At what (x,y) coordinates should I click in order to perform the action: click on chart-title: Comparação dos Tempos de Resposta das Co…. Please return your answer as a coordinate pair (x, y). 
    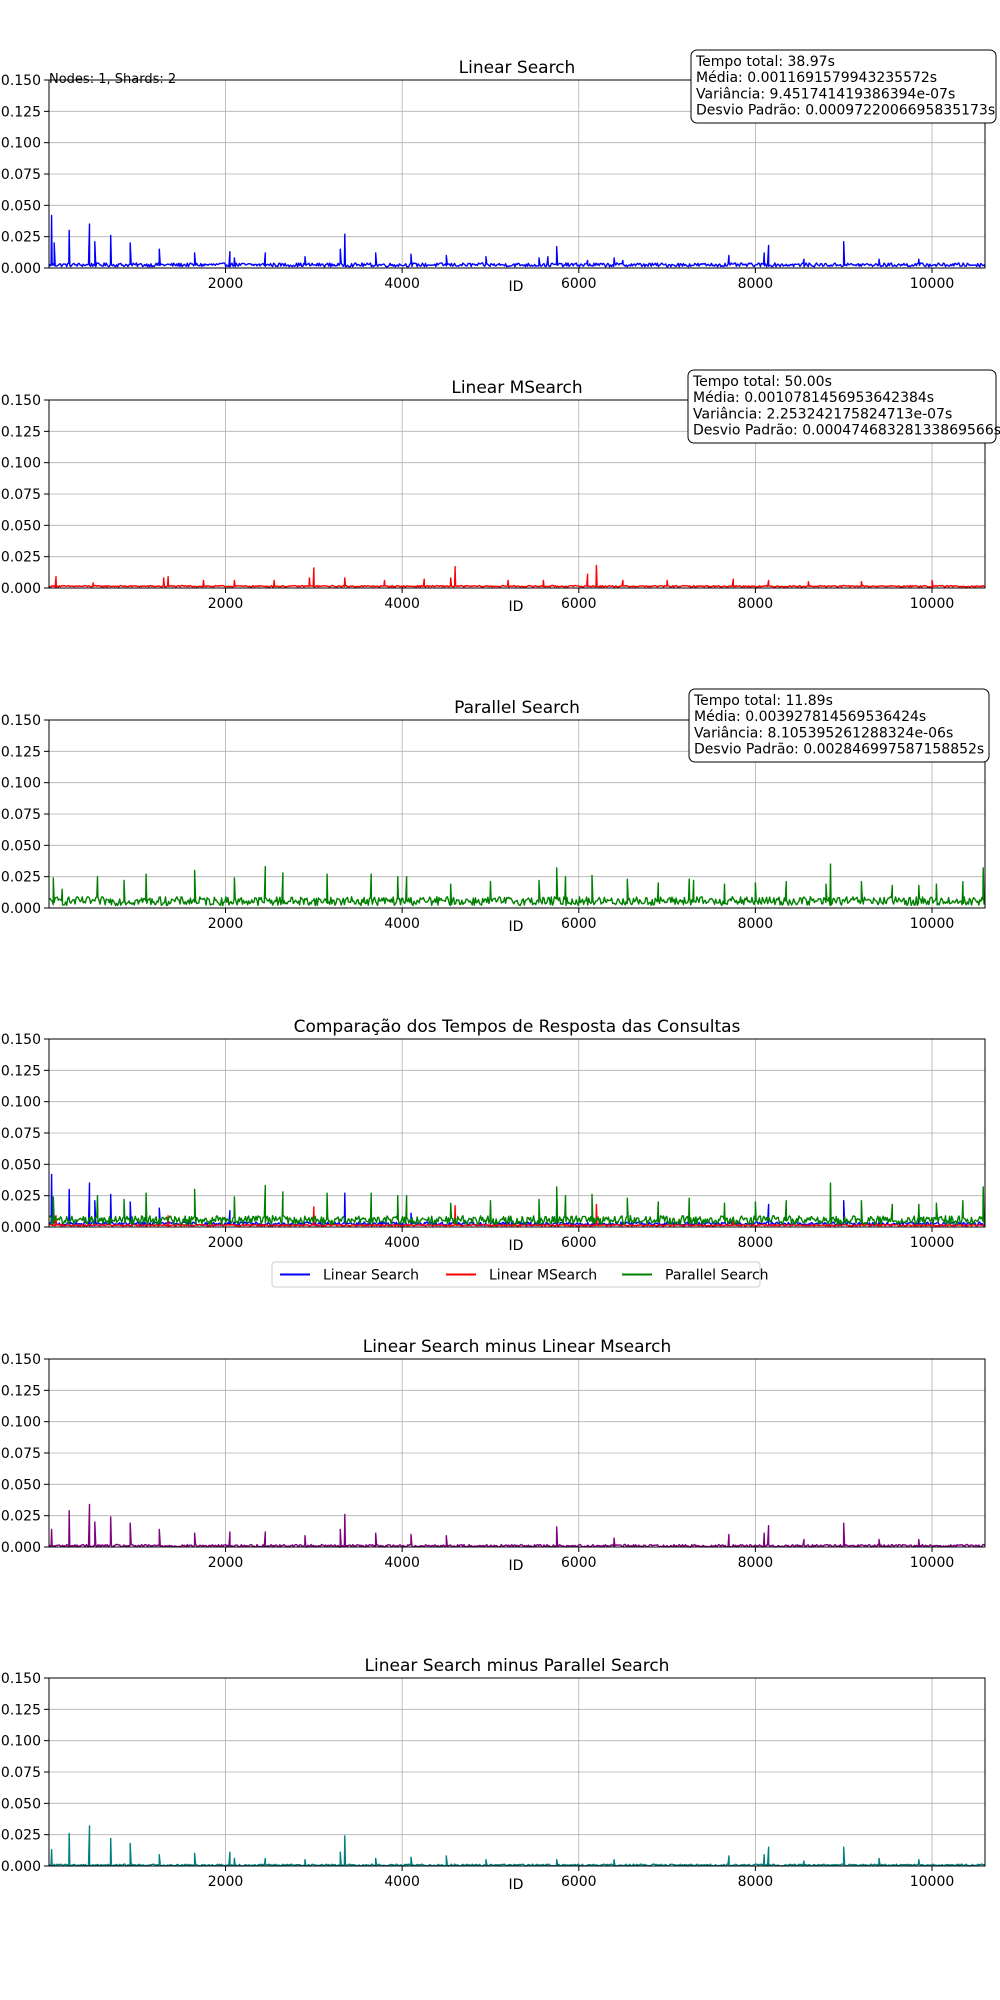
    Looking at the image, I should click on (517, 1027).